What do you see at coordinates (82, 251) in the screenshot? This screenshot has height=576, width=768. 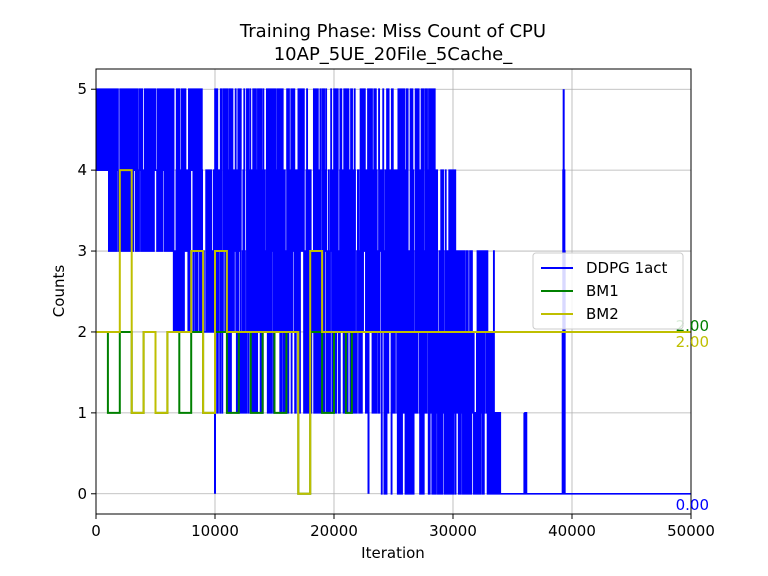 I see `y-tick-label: 3` at bounding box center [82, 251].